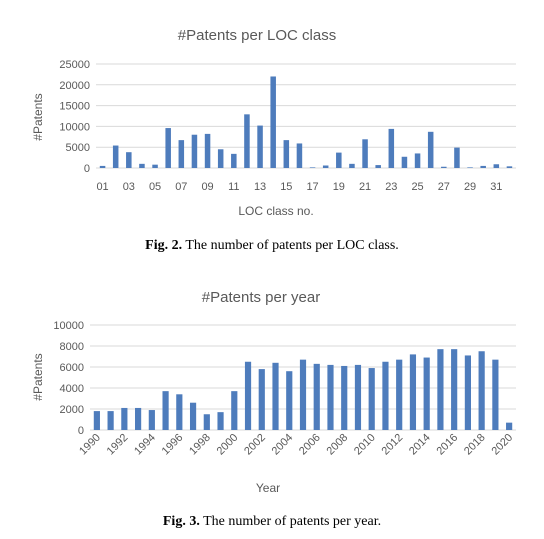  What do you see at coordinates (413, 392) in the screenshot?
I see `bar-2013` at bounding box center [413, 392].